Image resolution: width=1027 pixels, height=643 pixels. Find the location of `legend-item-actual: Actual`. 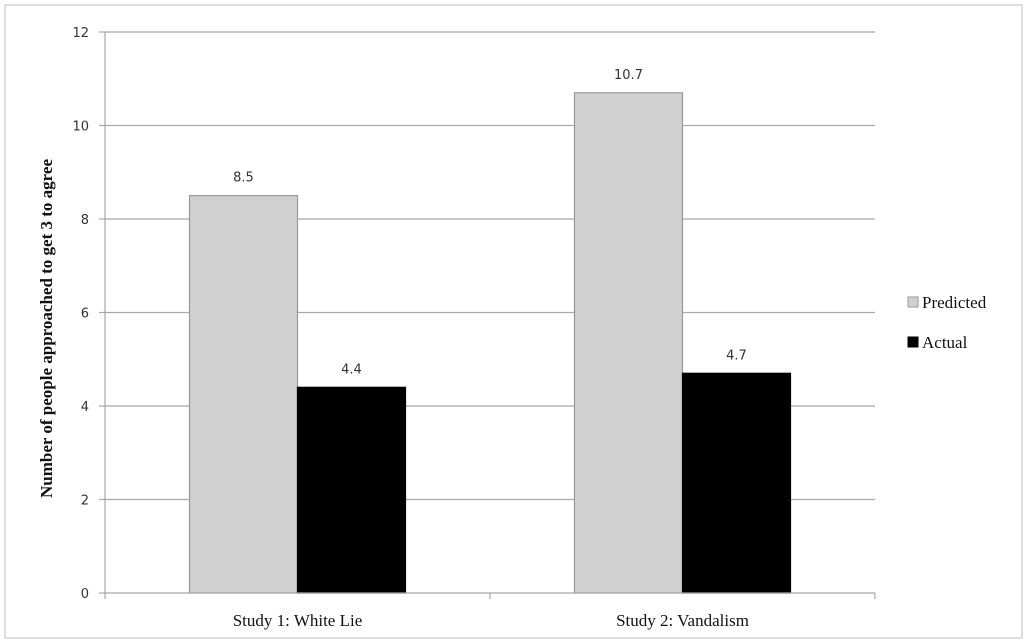

legend-item-actual: Actual is located at coordinates (937, 342).